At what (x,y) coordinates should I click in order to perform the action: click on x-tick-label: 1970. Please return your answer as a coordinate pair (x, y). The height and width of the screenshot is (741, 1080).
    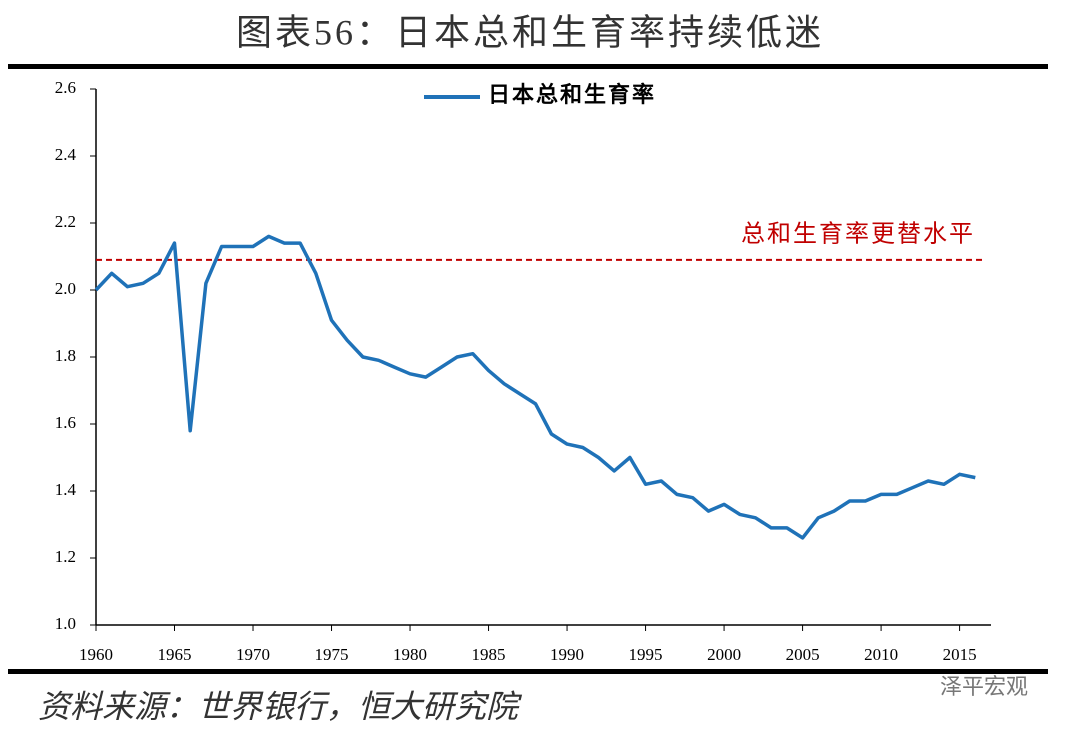
    Looking at the image, I should click on (253, 654).